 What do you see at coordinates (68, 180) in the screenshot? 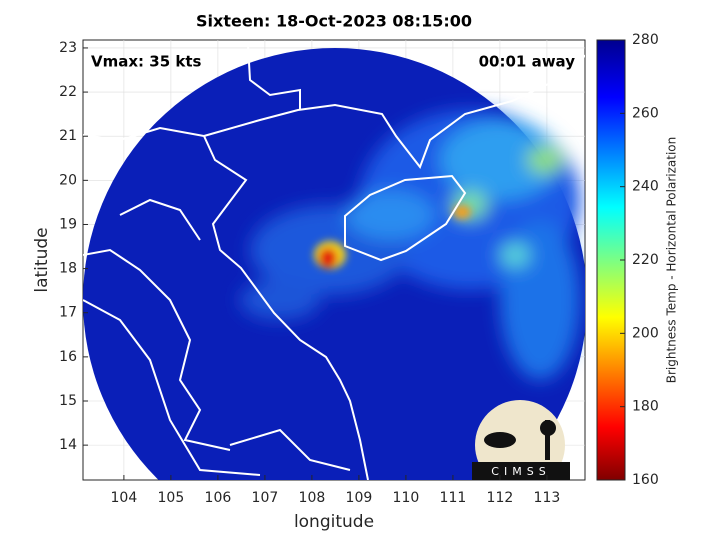
I see `y-tick-label: 20` at bounding box center [68, 180].